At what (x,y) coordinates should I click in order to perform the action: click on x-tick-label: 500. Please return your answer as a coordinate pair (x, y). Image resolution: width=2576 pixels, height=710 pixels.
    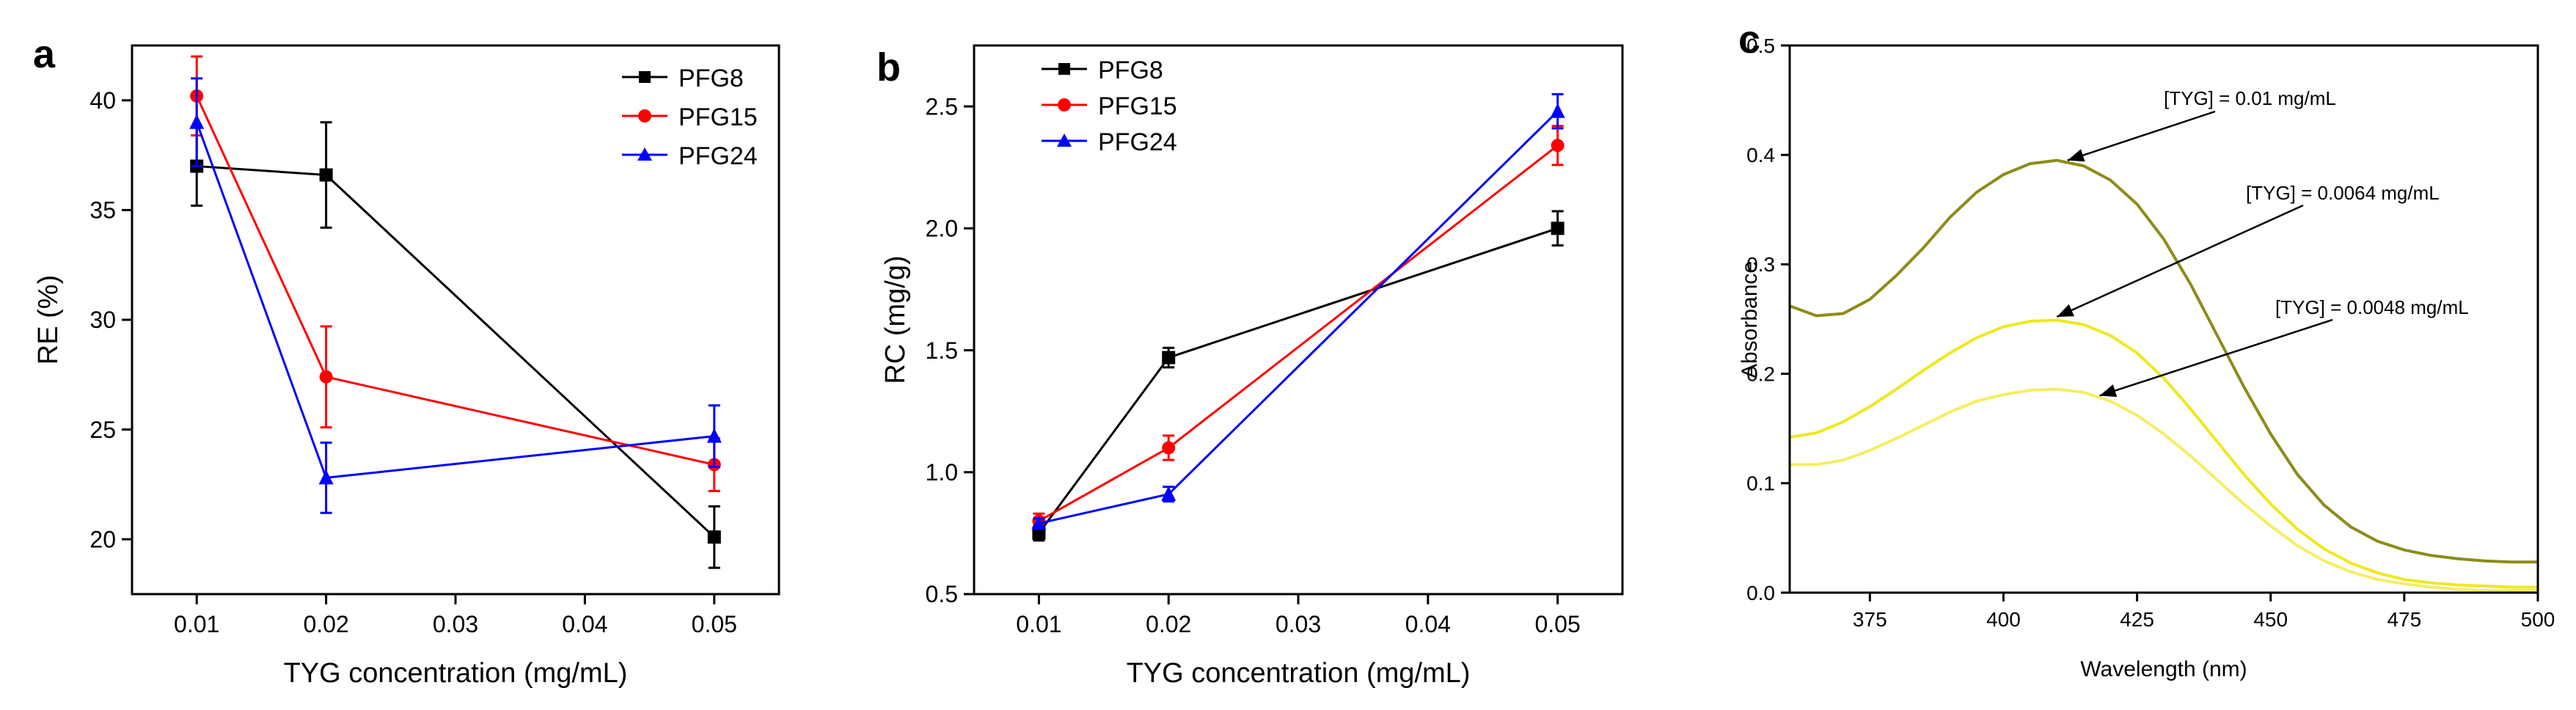
    Looking at the image, I should click on (2538, 619).